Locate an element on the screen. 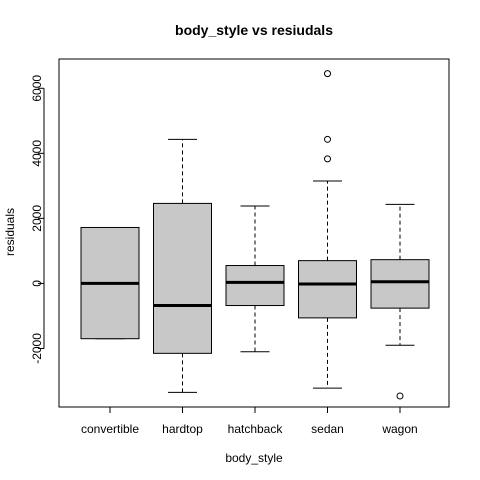 Image resolution: width=480 pixels, height=480 pixels. y-tick-label: 2000 is located at coordinates (37, 218).